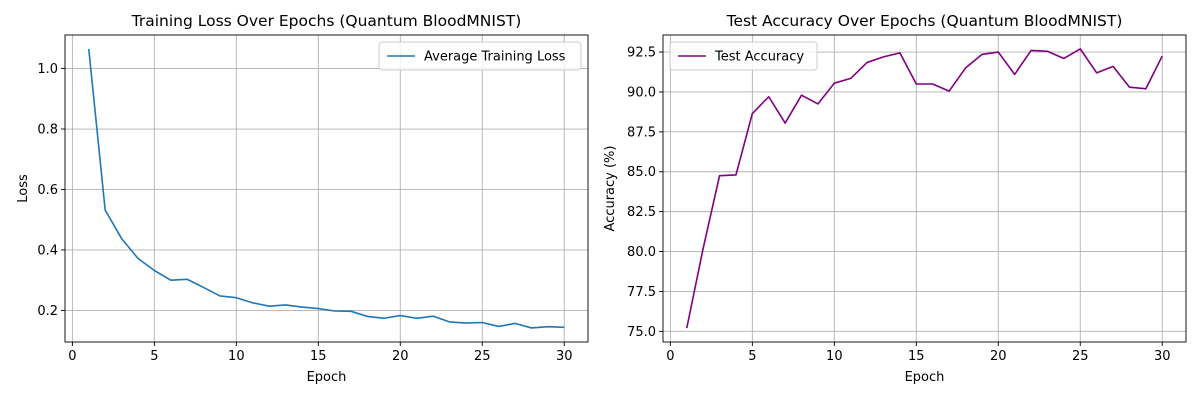  What do you see at coordinates (641, 92) in the screenshot?
I see `y-tick-label: 90.0` at bounding box center [641, 92].